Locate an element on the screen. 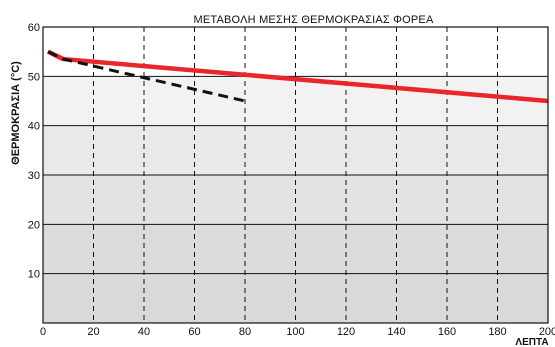 Image resolution: width=555 pixels, height=347 pixels. x-axis-ticks: 0 20 40 60 80 100 120 140 160 180 200 is located at coordinates (297, 332).